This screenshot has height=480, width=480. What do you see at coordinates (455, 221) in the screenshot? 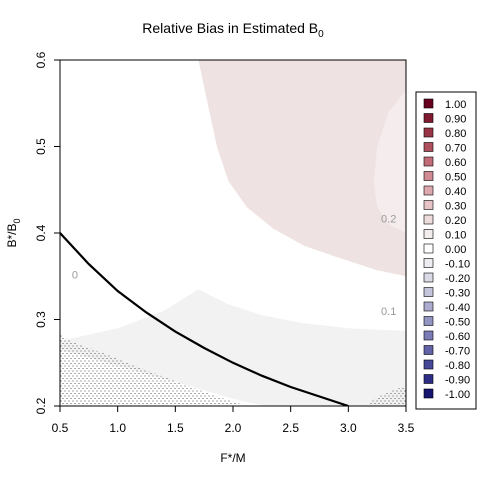
I see `legend-label: 0.20` at bounding box center [455, 221].